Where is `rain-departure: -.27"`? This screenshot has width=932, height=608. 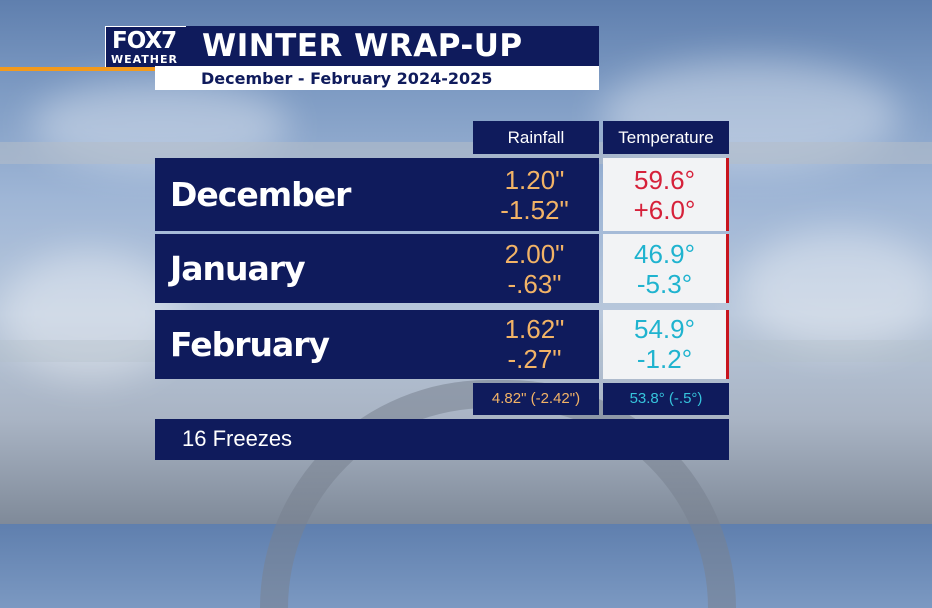 rain-departure: -.27" is located at coordinates (534, 359).